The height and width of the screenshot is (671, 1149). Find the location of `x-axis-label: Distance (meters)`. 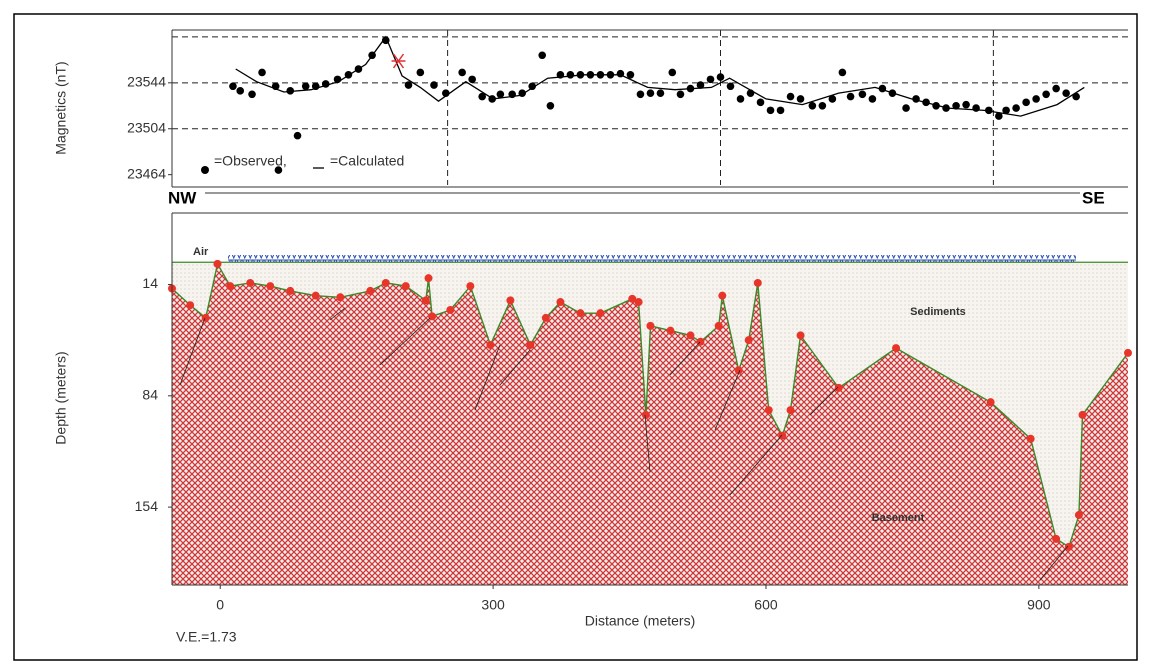

x-axis-label: Distance (meters) is located at coordinates (640, 621).